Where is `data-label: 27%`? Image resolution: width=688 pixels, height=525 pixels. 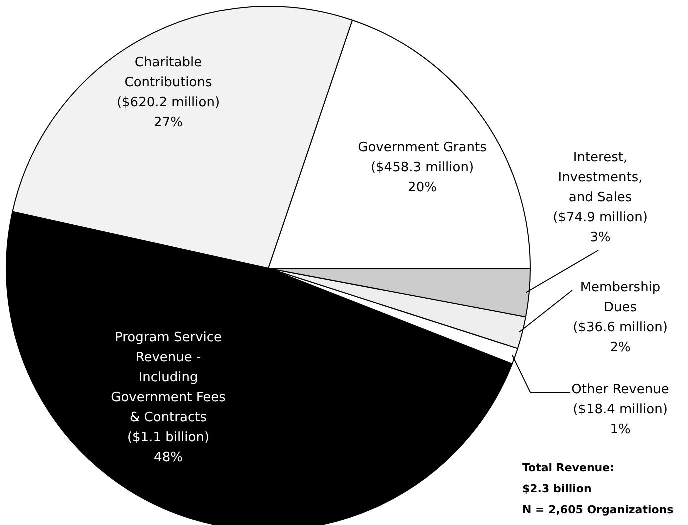 data-label: 27% is located at coordinates (168, 123).